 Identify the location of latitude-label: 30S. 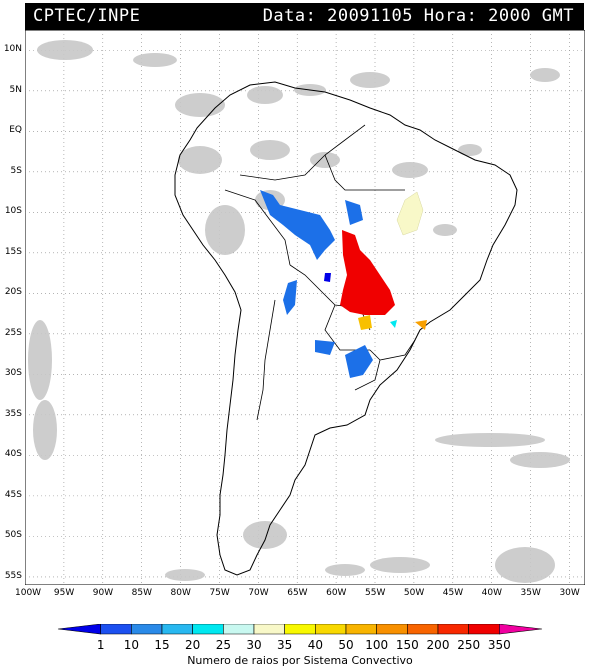
(13, 373).